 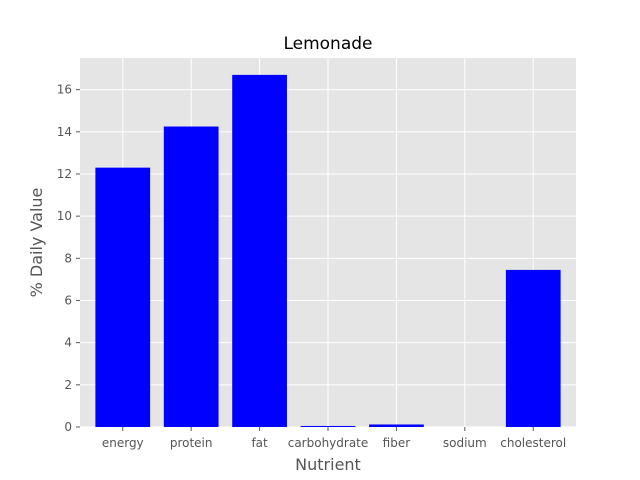 I want to click on bar-fat, so click(x=259, y=251).